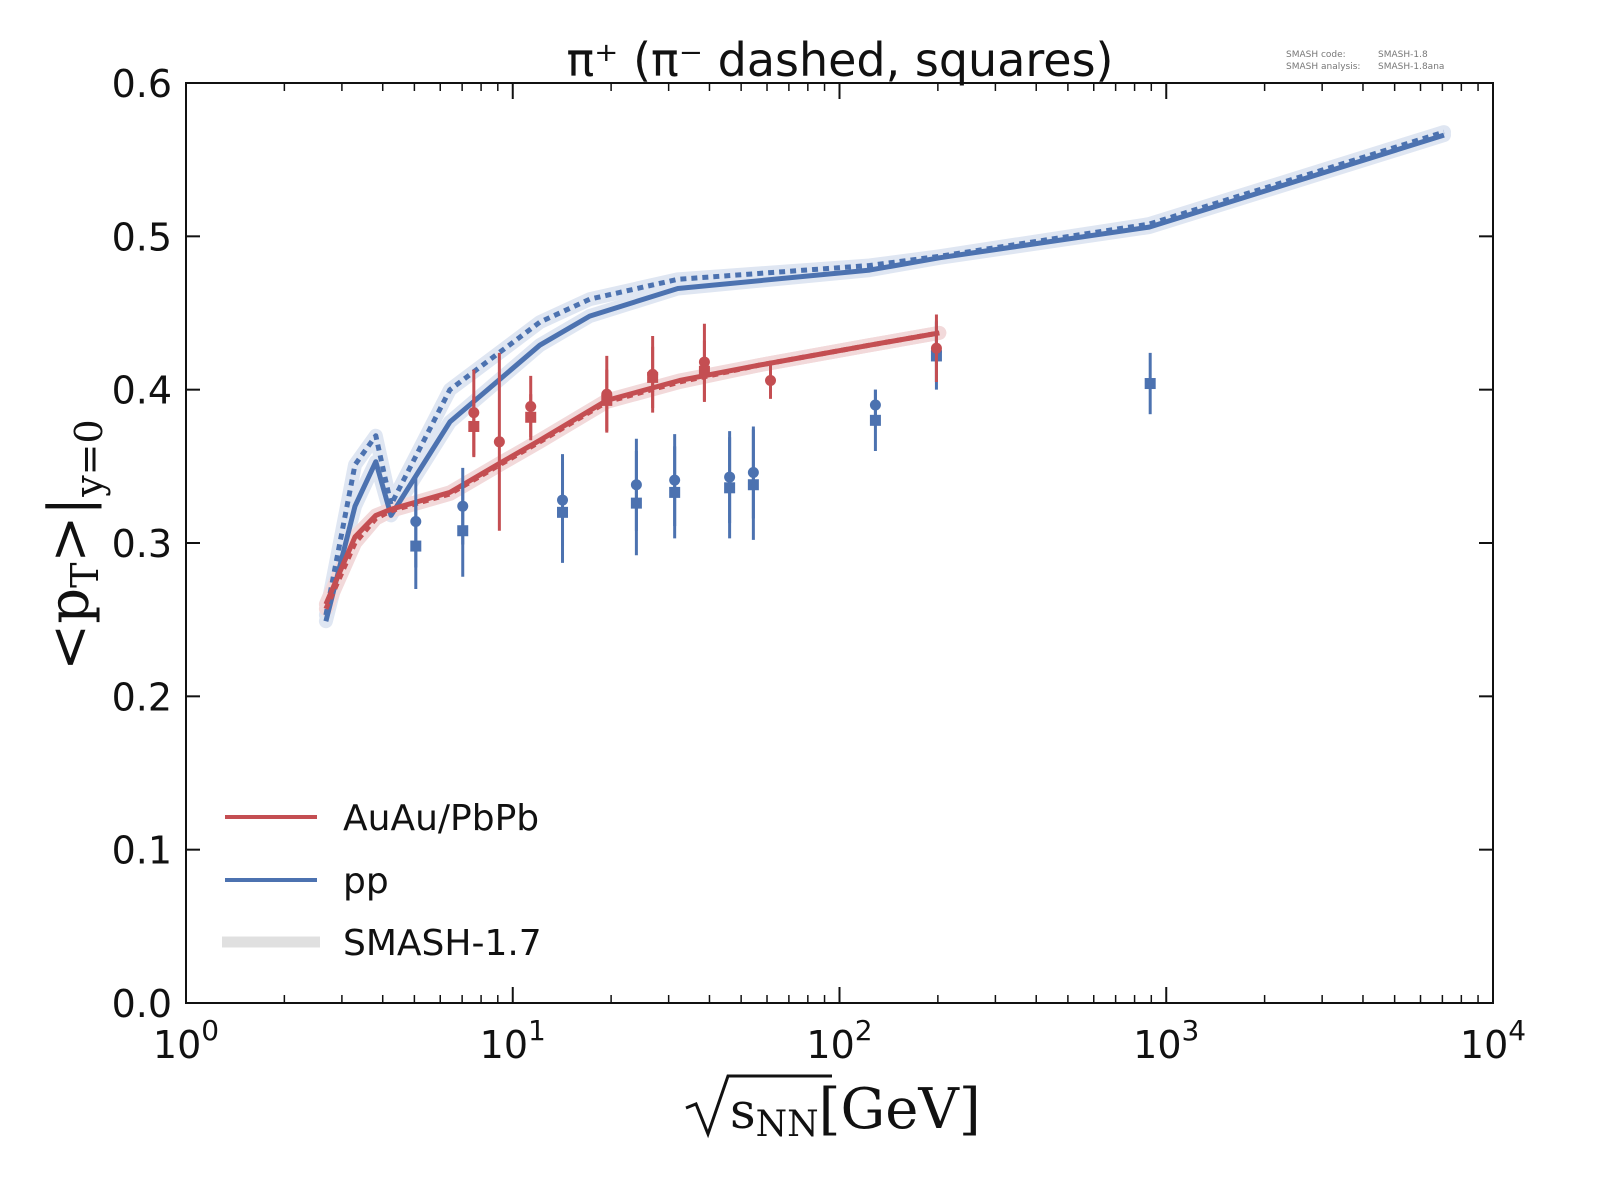 The width and height of the screenshot is (1600, 1200). What do you see at coordinates (85, 575) in the screenshot?
I see `ylabel-sub-t: T` at bounding box center [85, 575].